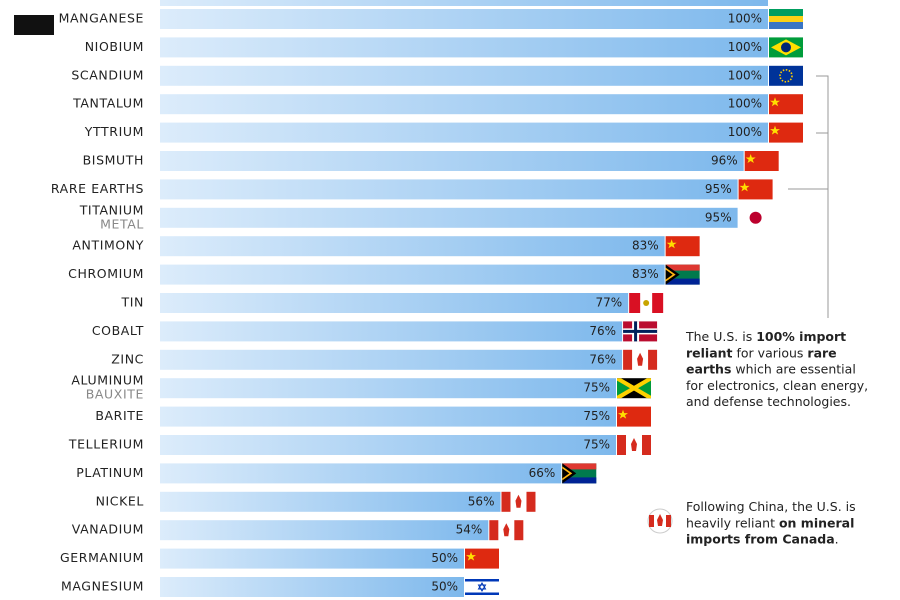  I want to click on annotation-text: which are essential, so click(793, 368).